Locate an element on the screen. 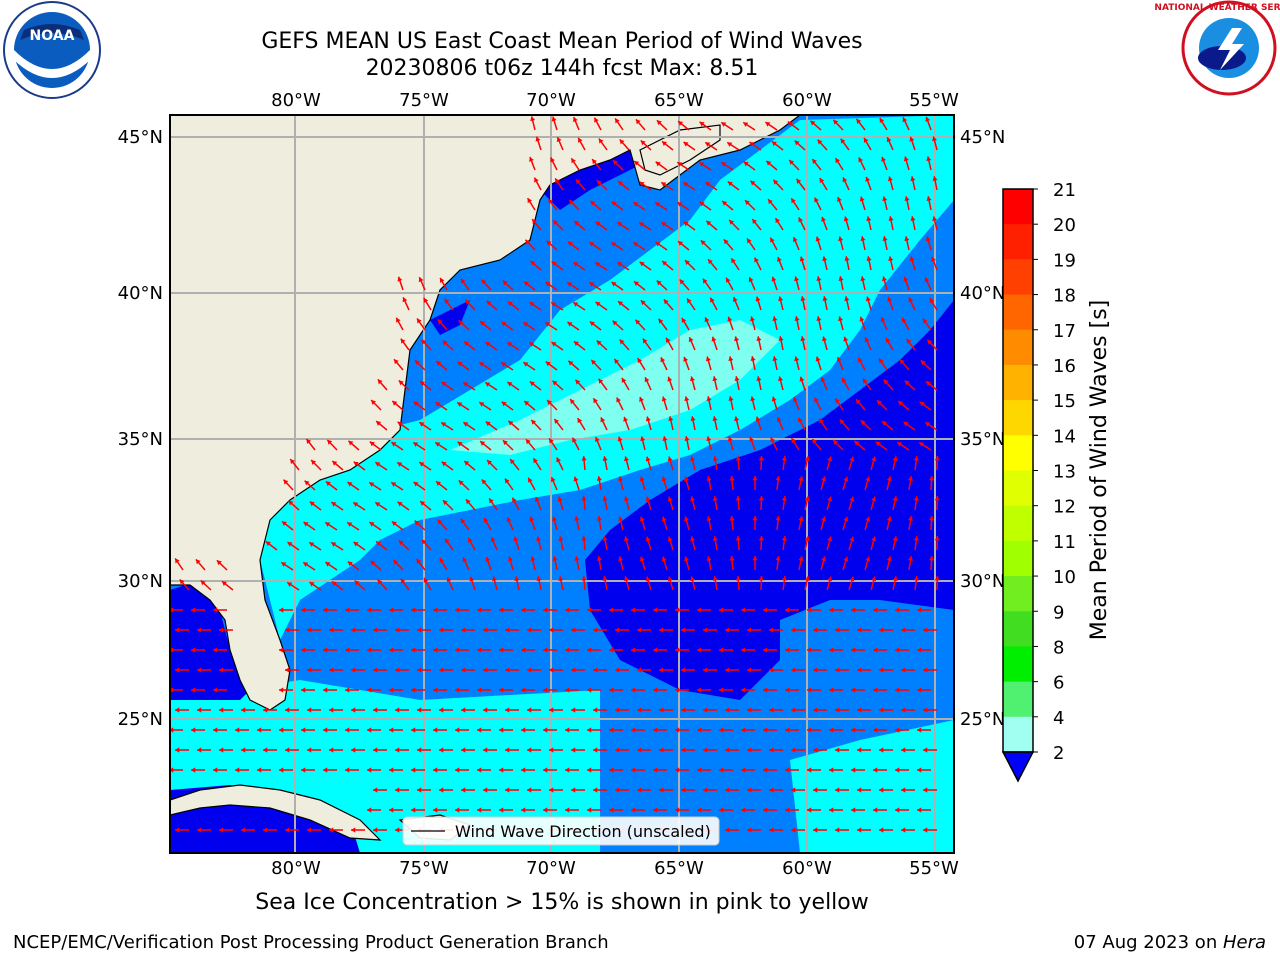 The width and height of the screenshot is (1280, 960). lat-label: 25°N is located at coordinates (982, 719).